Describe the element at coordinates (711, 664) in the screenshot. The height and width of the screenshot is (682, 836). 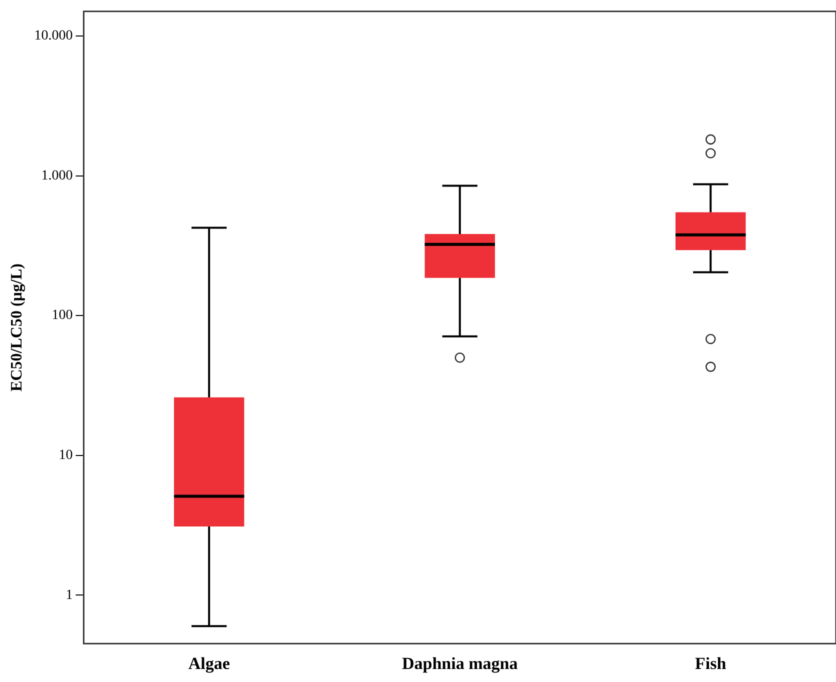
I see `x-tick-label: Fish` at that location.